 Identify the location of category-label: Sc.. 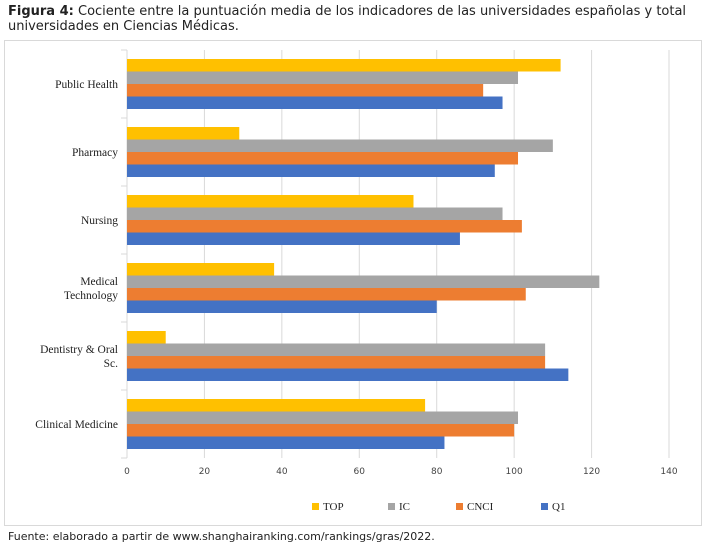
(111, 364).